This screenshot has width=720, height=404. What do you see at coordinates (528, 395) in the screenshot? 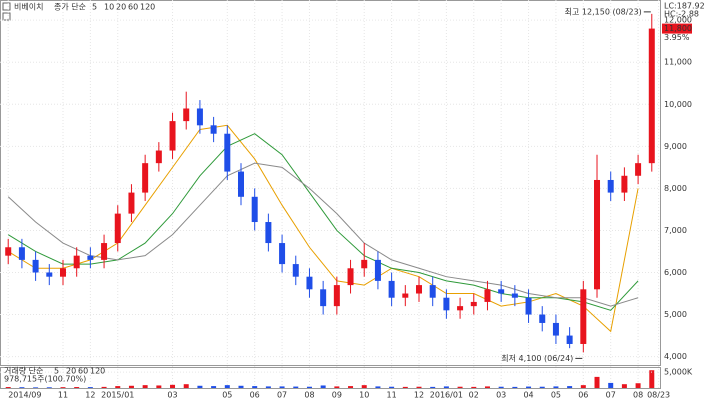
I see `x-tick-label: 04` at bounding box center [528, 395].